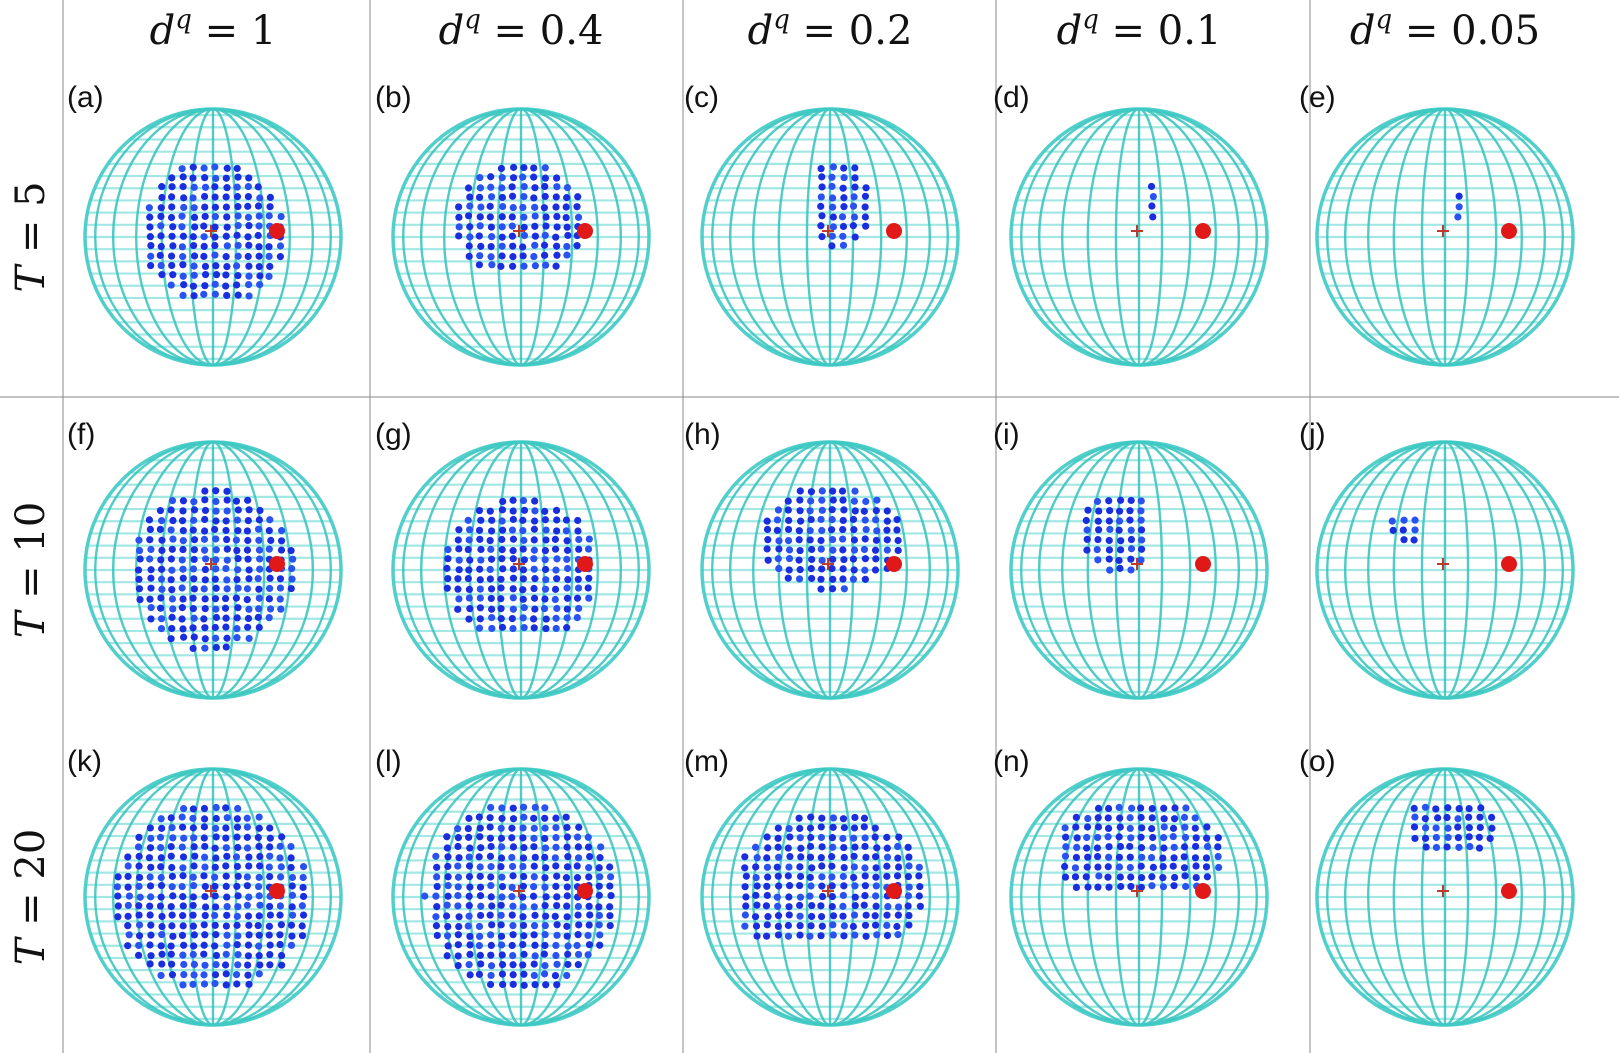 The width and height of the screenshot is (1619, 1053). Describe the element at coordinates (205, 559) in the screenshot. I see `sphere-panel: (f)` at that location.